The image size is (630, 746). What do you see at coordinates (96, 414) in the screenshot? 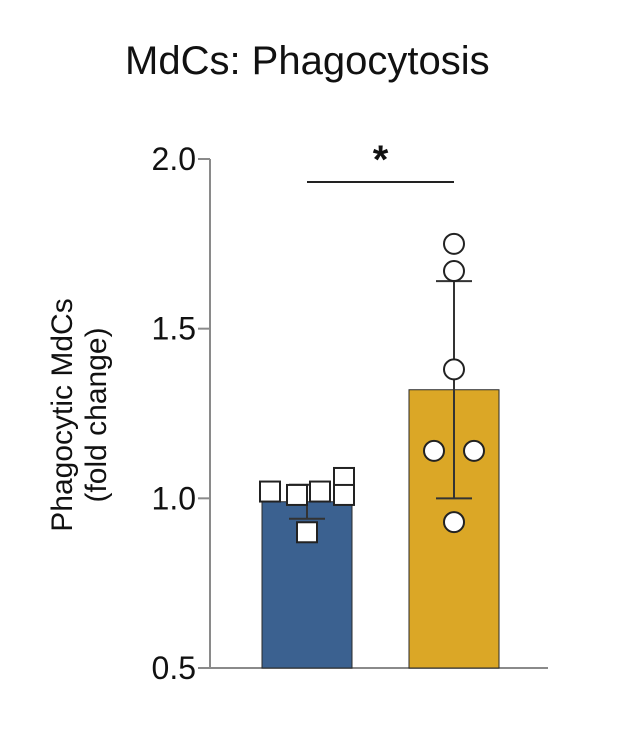
I see `y-axis-label-line-2: (fold change)` at bounding box center [96, 414].